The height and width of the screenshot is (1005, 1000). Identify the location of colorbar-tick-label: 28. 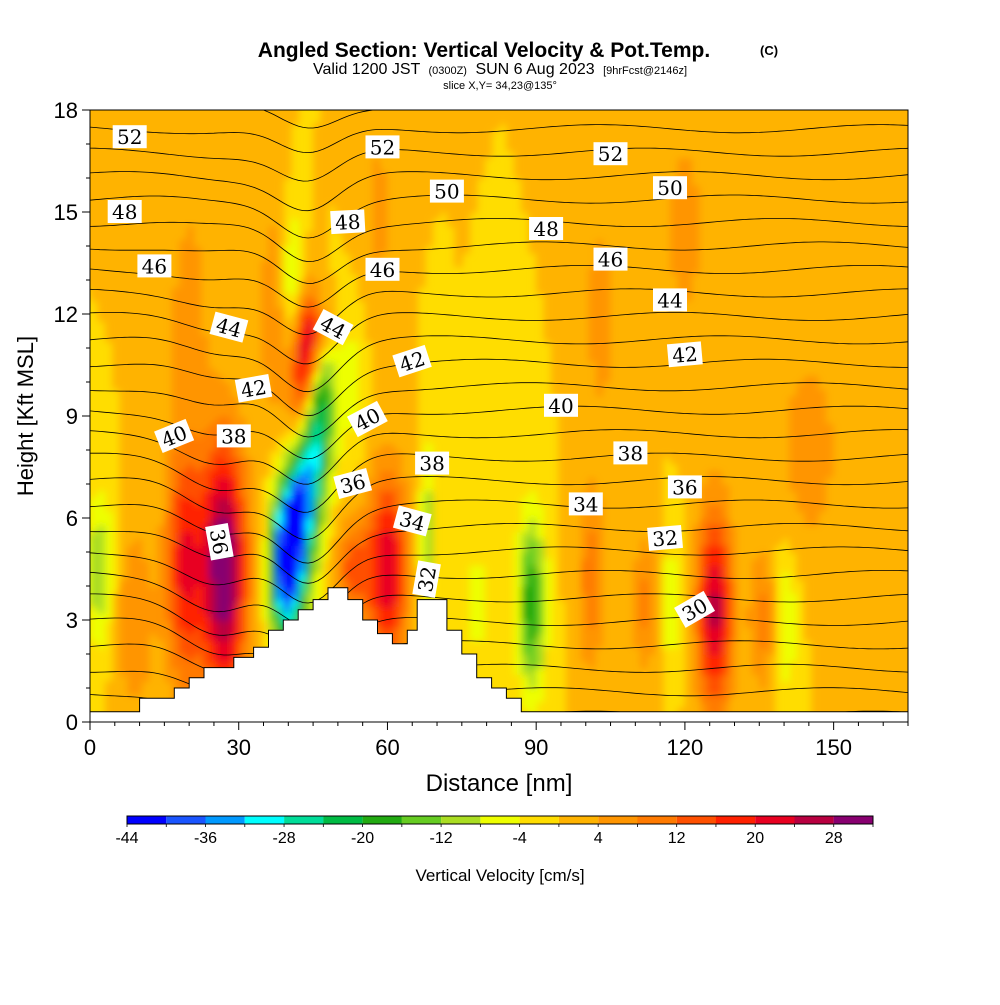
(834, 838).